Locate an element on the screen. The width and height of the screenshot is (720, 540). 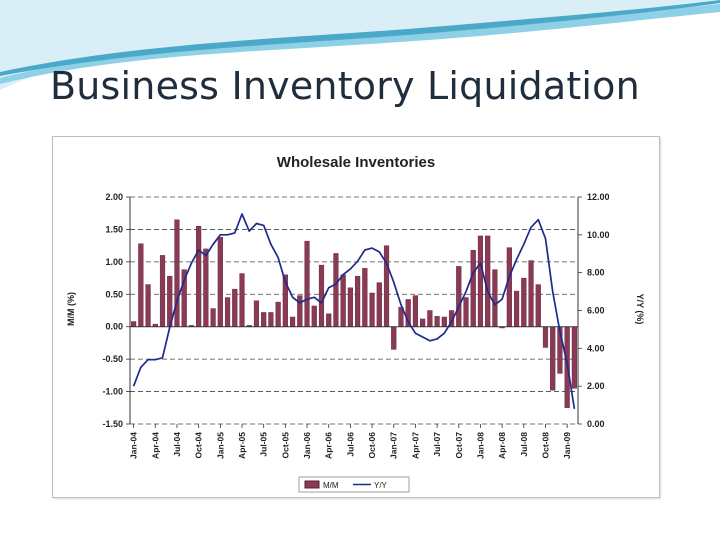
y-axis-left-label: M/M (%) is located at coordinates (71, 309).